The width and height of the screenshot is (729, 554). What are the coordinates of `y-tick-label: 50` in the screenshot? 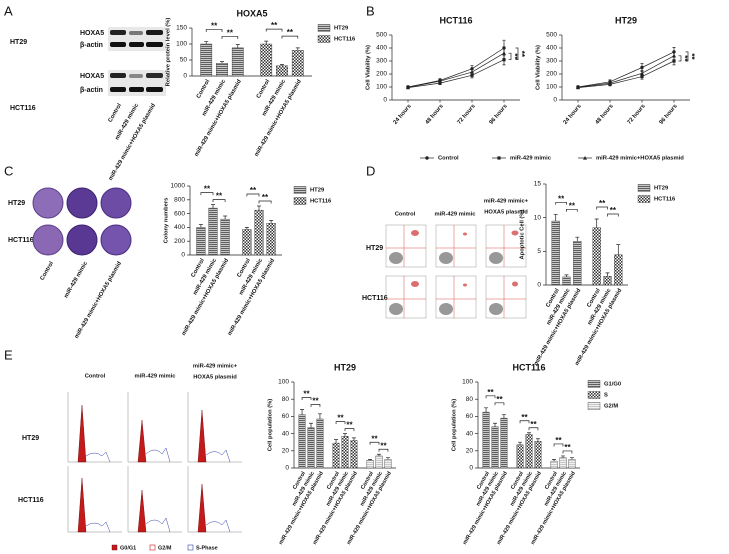 It's located at (184, 60).